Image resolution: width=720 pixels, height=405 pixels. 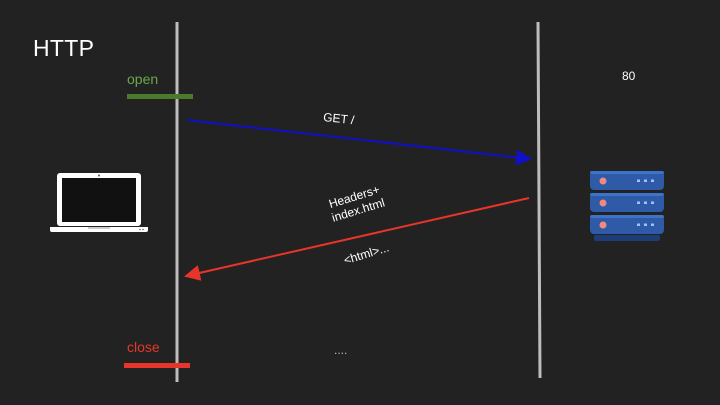 What do you see at coordinates (64, 48) in the screenshot?
I see `slide-title: HTTP` at bounding box center [64, 48].